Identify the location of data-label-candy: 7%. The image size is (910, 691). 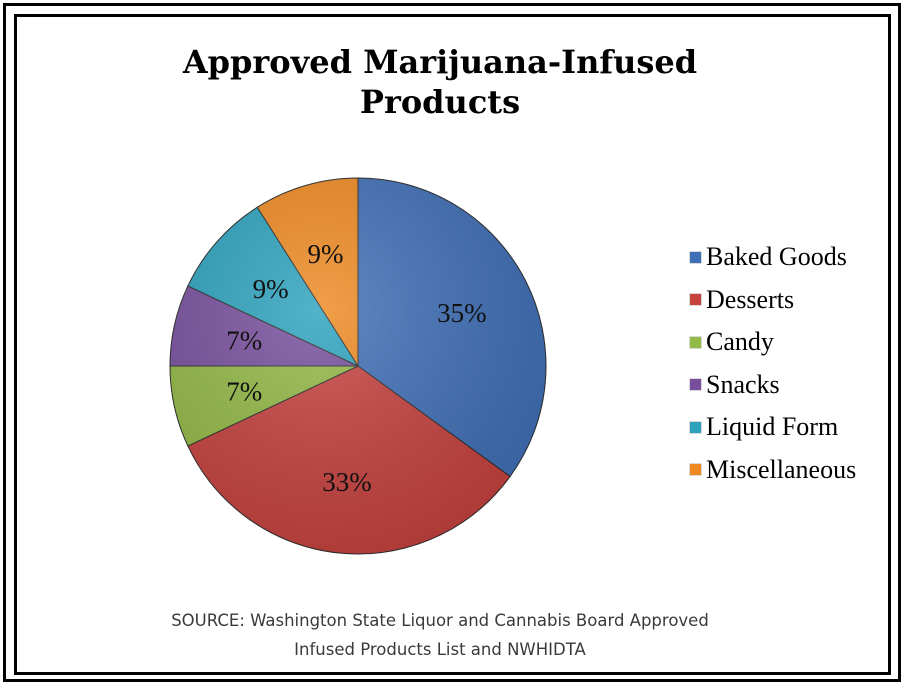
(244, 391).